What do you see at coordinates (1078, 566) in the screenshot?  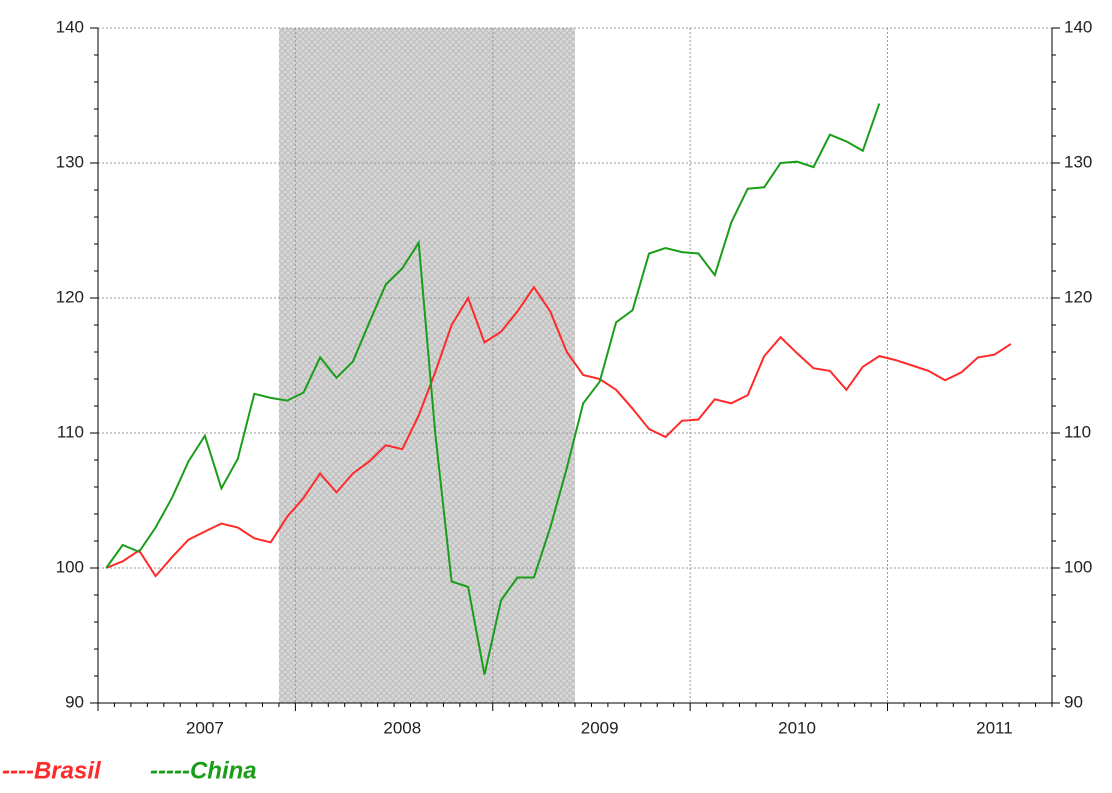 I see `y2-tick-label: 100` at bounding box center [1078, 566].